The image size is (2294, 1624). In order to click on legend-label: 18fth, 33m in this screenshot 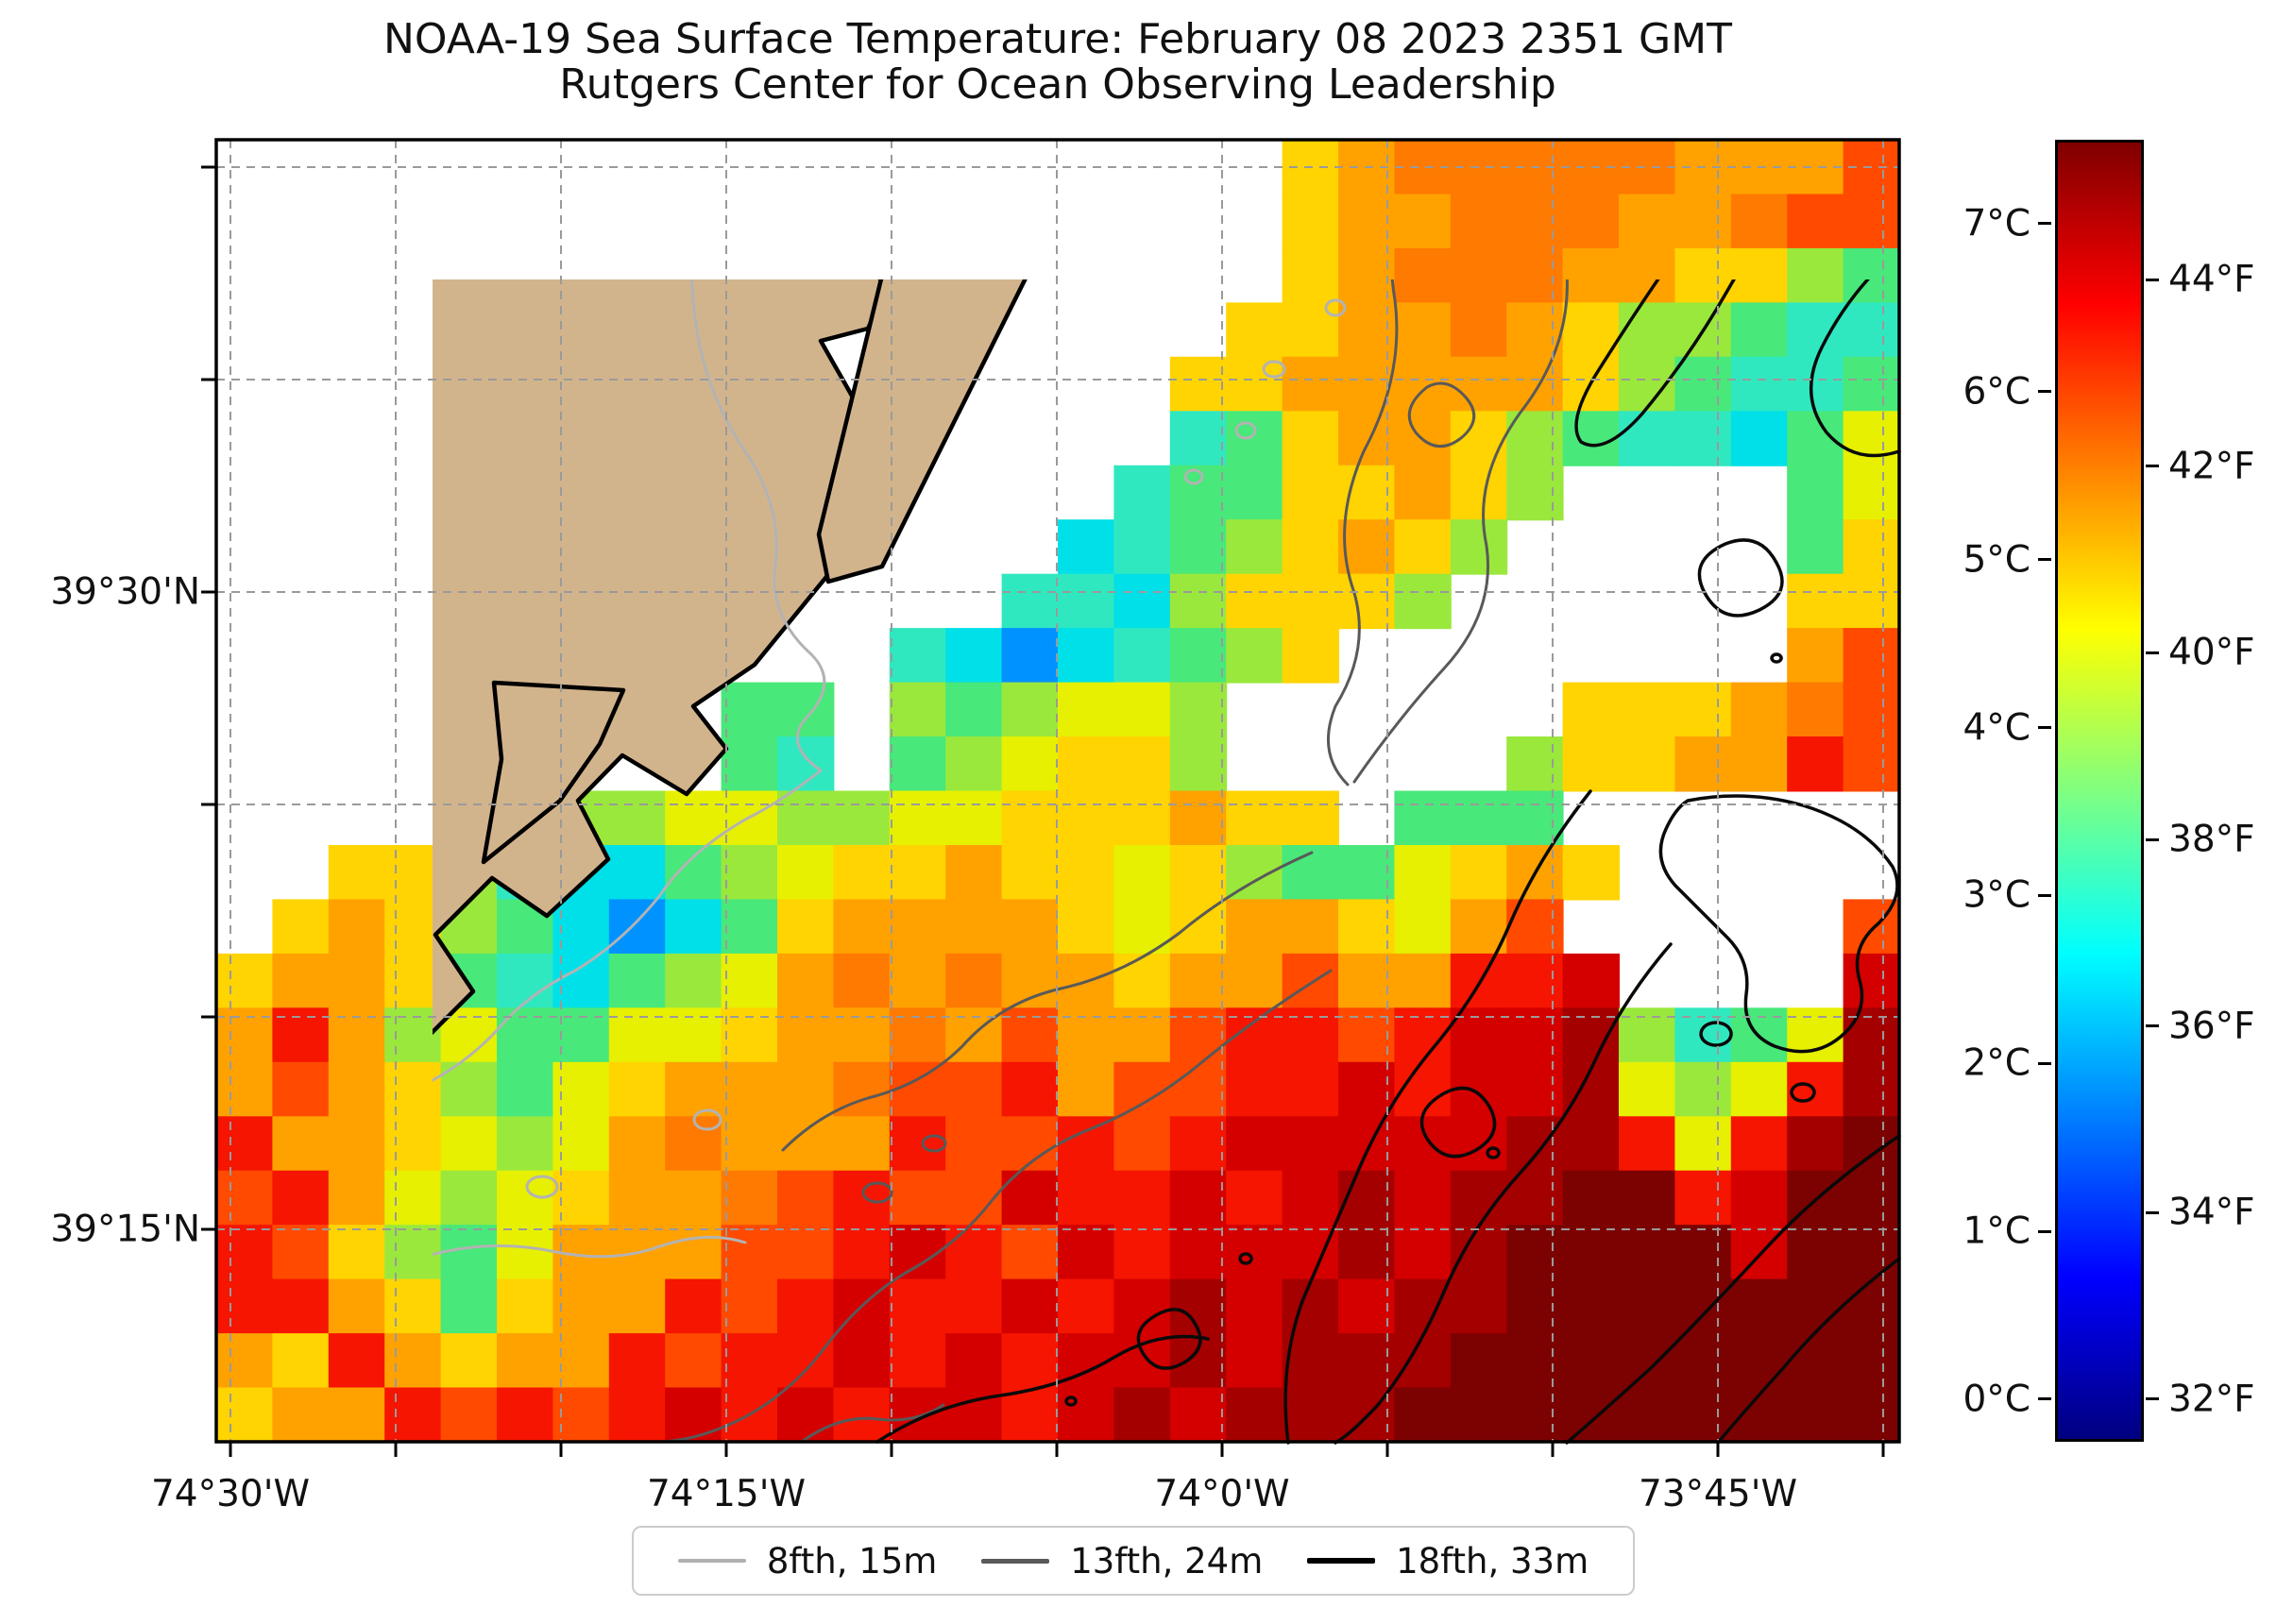, I will do `click(1492, 1561)`.